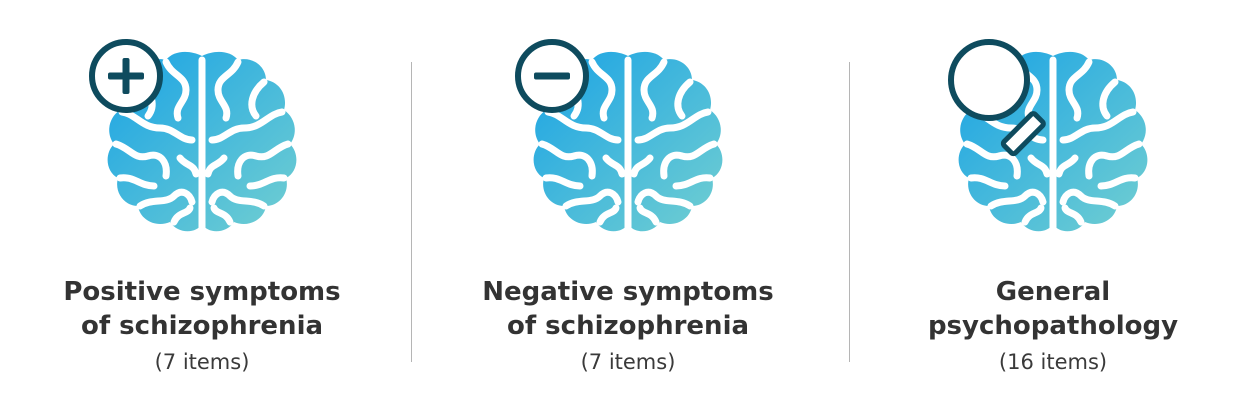 The image size is (1250, 419). What do you see at coordinates (1053, 292) in the screenshot?
I see `title-line-1: General` at bounding box center [1053, 292].